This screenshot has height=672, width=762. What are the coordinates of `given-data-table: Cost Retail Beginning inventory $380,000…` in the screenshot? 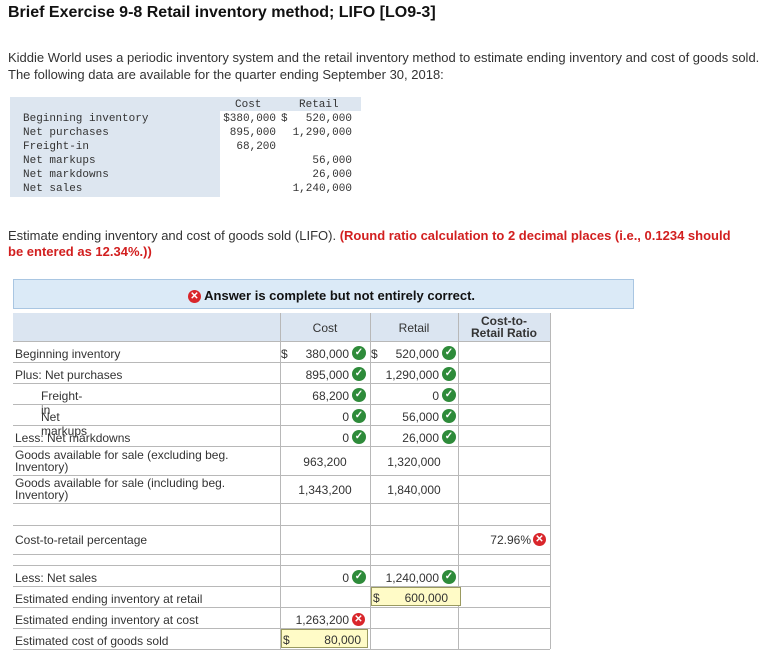 It's located at (185, 147).